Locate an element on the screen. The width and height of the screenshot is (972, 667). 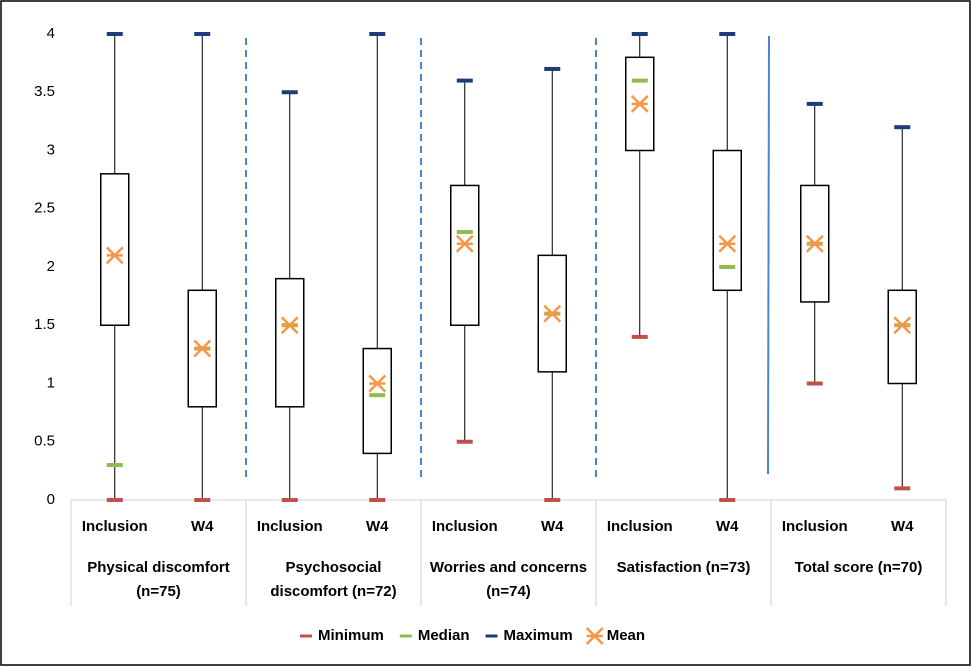
group-separator is located at coordinates (768, 255).